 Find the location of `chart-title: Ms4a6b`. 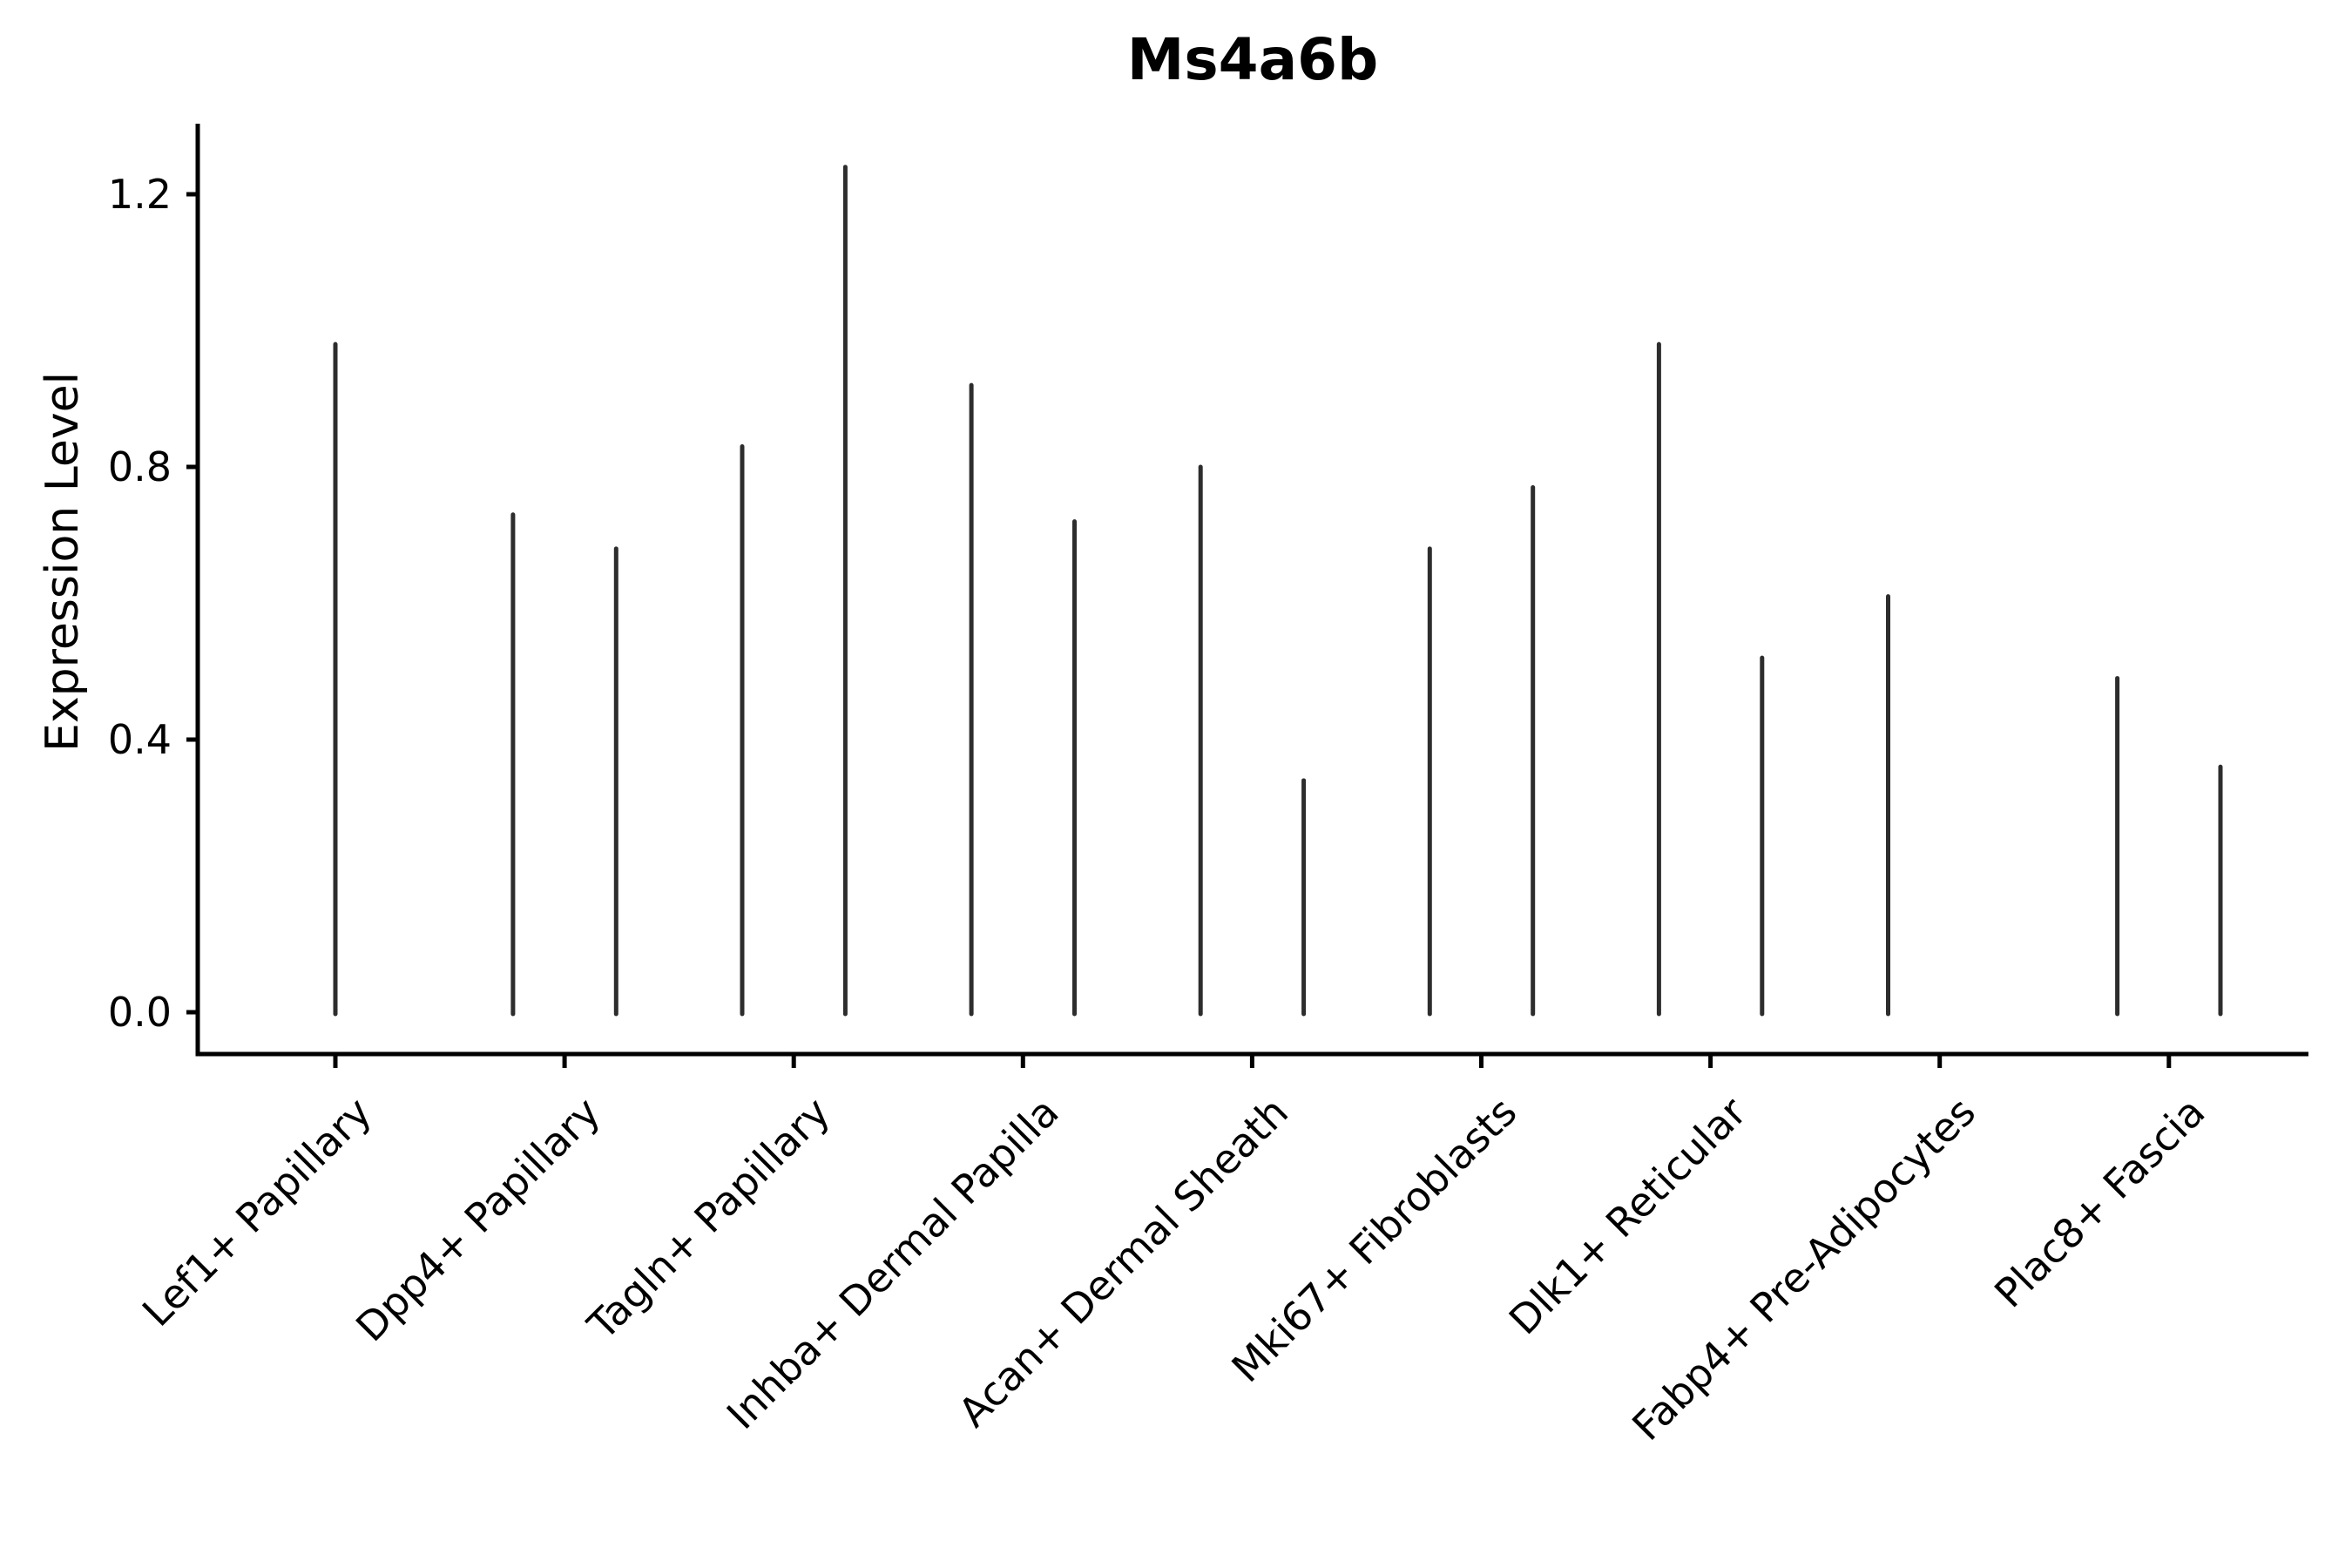

chart-title: Ms4a6b is located at coordinates (1252, 59).